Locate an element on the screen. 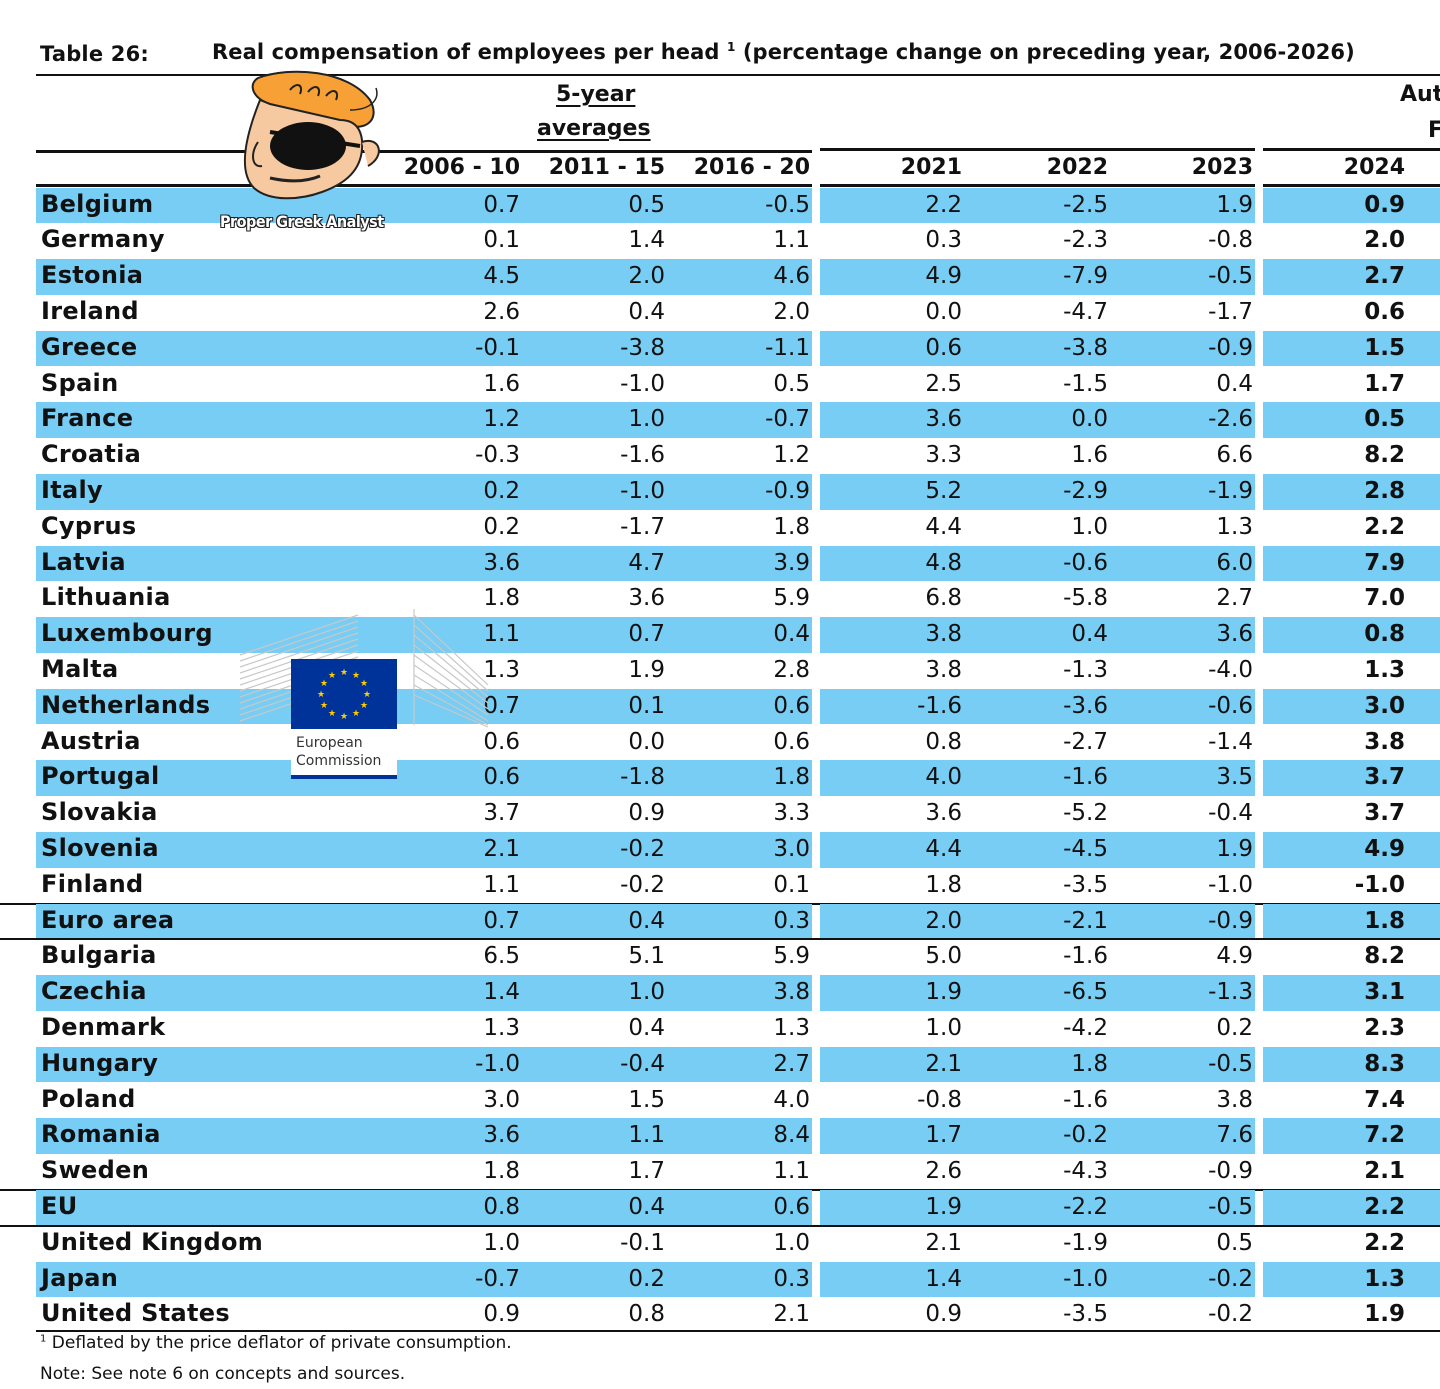 The image size is (1440, 1389). table-cell: 3.9 is located at coordinates (791, 562).